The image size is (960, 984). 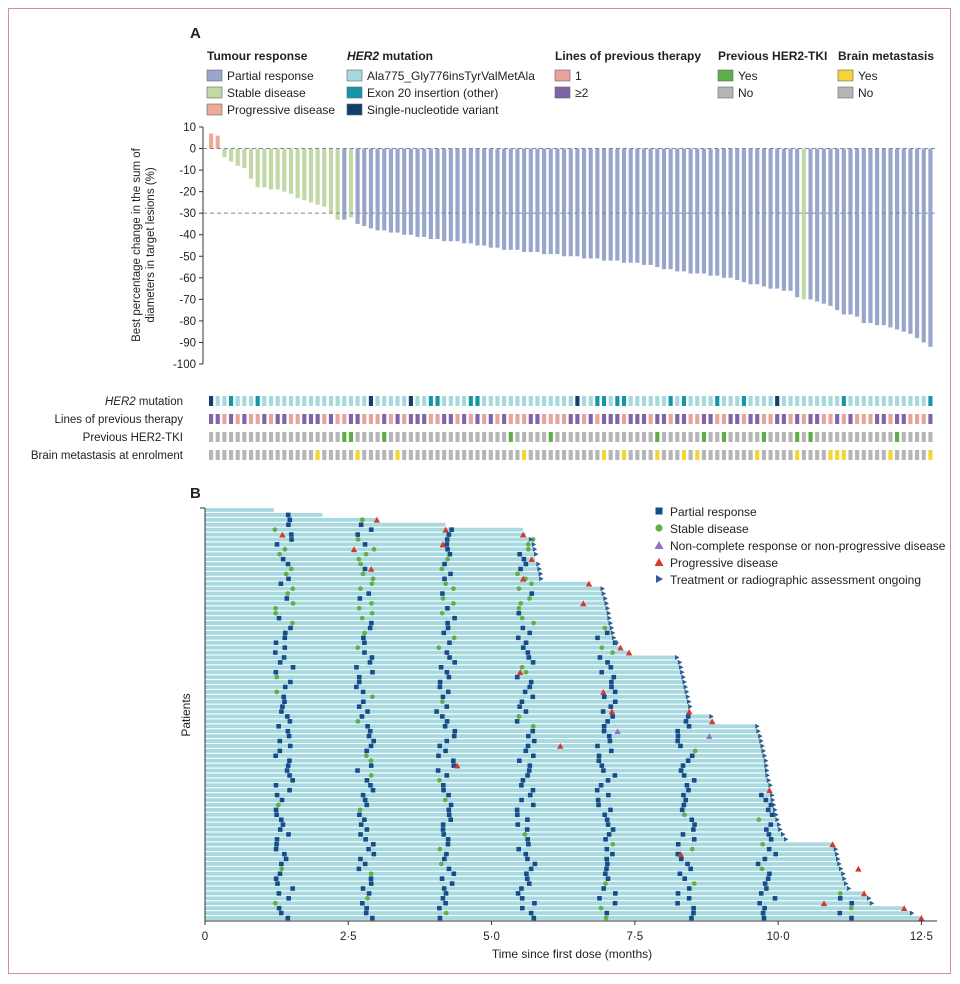 I want to click on y-tick-label: -40, so click(x=187, y=236).